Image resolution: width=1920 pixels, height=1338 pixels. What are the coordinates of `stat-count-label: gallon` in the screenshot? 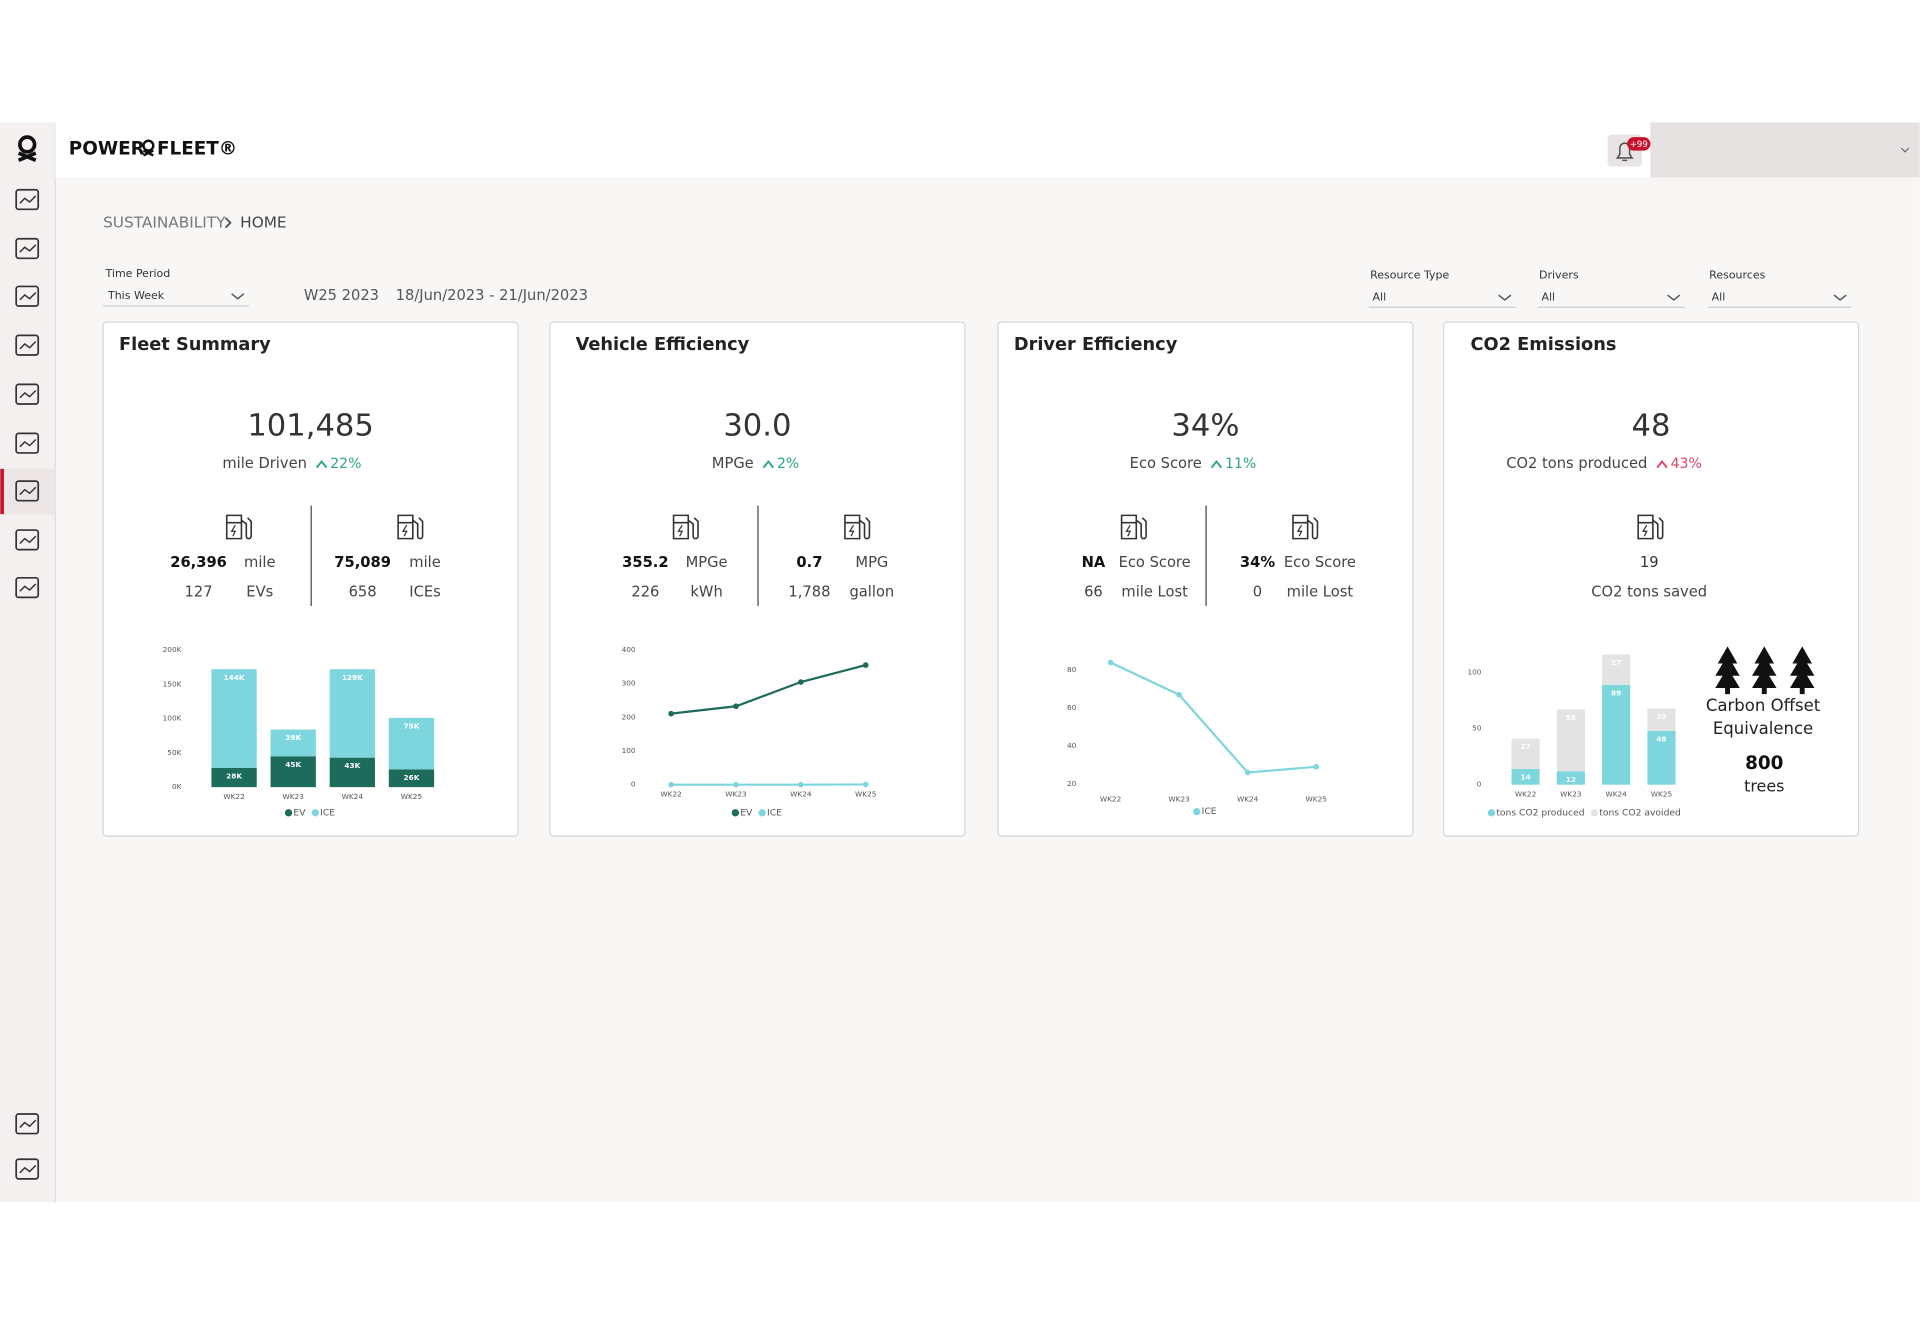 It's located at (871, 591).